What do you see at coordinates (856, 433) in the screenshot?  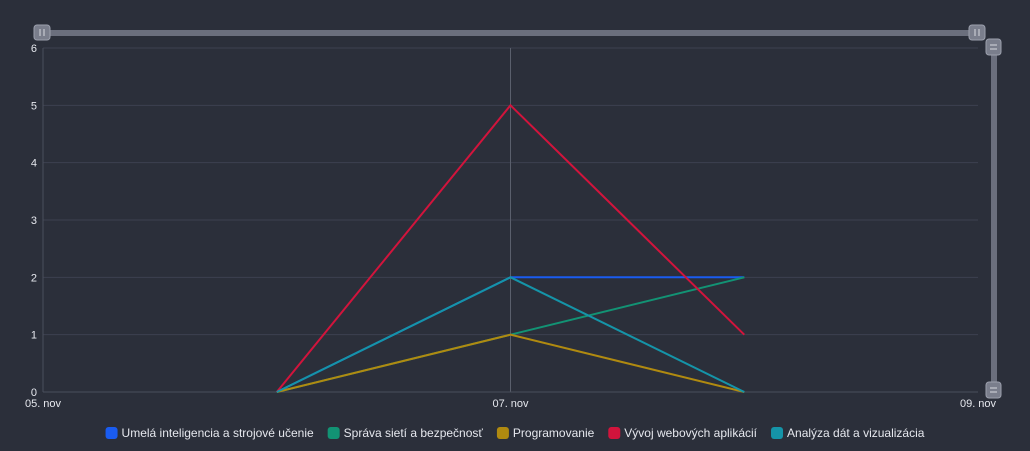 I see `legend-label: Analýza dát a vizualizácia` at bounding box center [856, 433].